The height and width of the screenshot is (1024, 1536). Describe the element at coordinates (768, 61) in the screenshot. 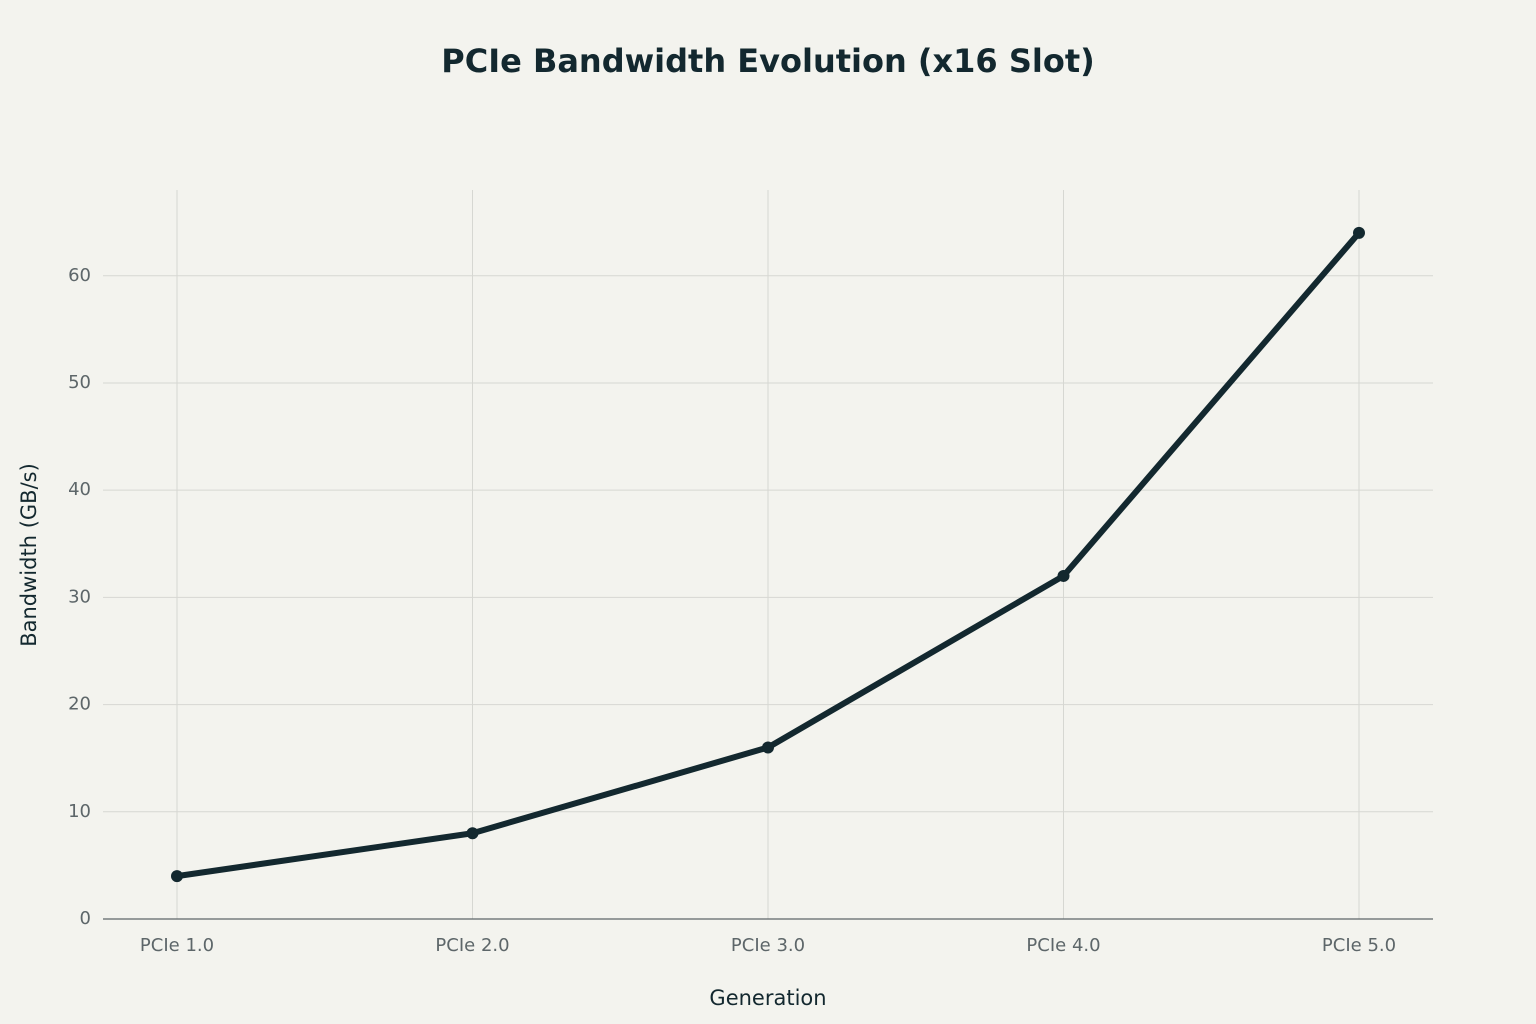

I see `chart-title: PCIe Bandwidth Evolution (x16 Slot)` at that location.